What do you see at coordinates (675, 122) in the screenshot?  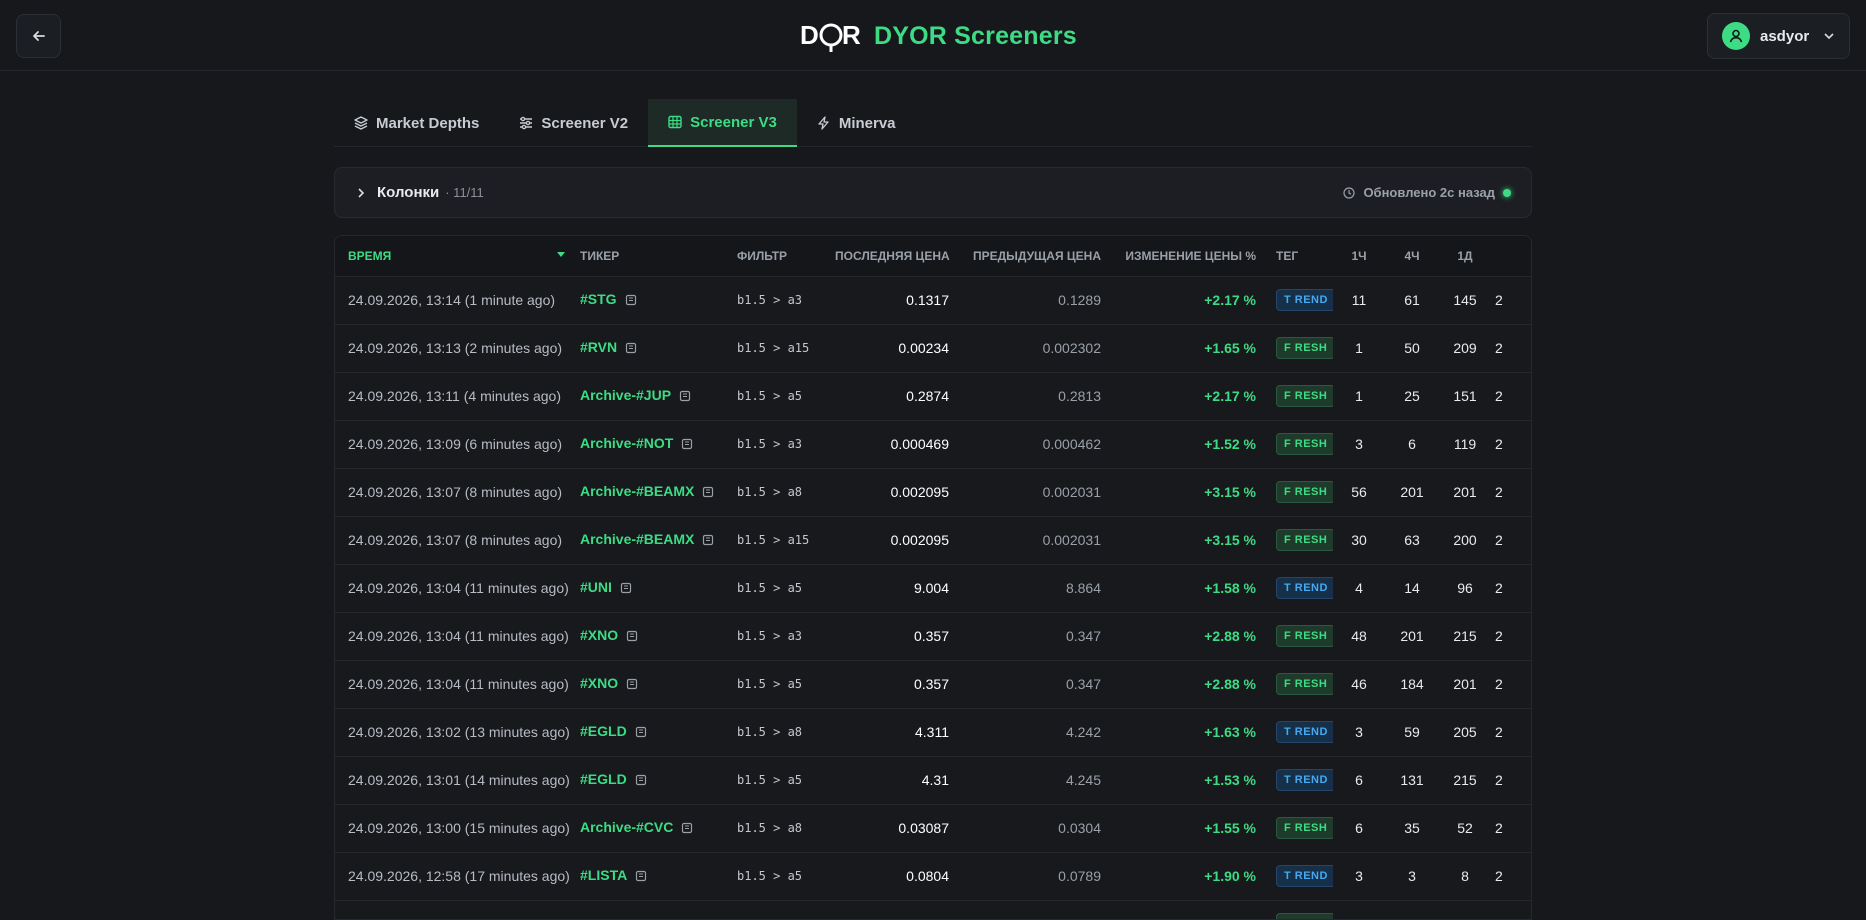 I see `table-icon` at bounding box center [675, 122].